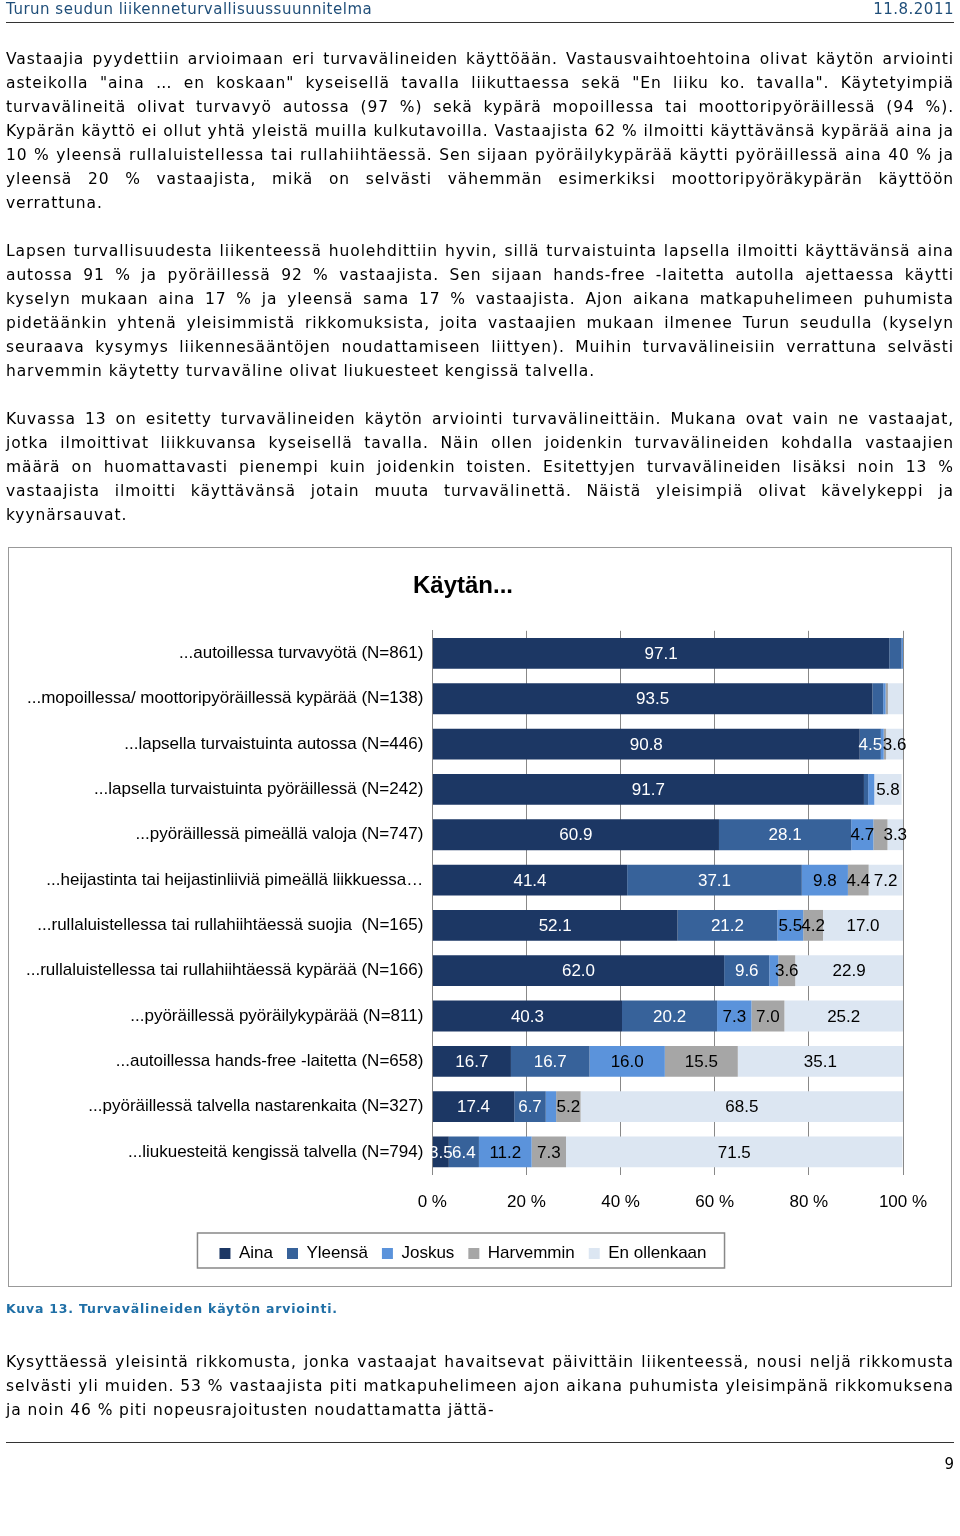  What do you see at coordinates (279, 834) in the screenshot?
I see `y-tick-label: ...pyöräillessä pimeällä valoja (N=747)` at bounding box center [279, 834].